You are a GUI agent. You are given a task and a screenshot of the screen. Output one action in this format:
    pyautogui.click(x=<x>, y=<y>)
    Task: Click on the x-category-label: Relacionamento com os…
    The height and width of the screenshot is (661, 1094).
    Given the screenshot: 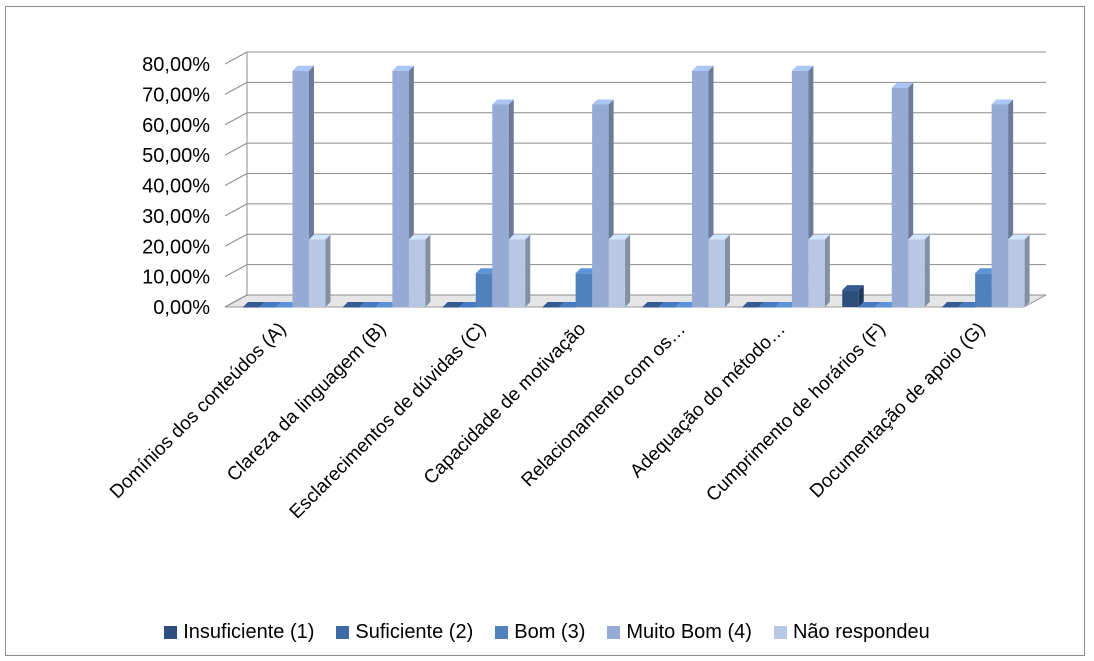 What is the action you would take?
    pyautogui.click(x=604, y=405)
    